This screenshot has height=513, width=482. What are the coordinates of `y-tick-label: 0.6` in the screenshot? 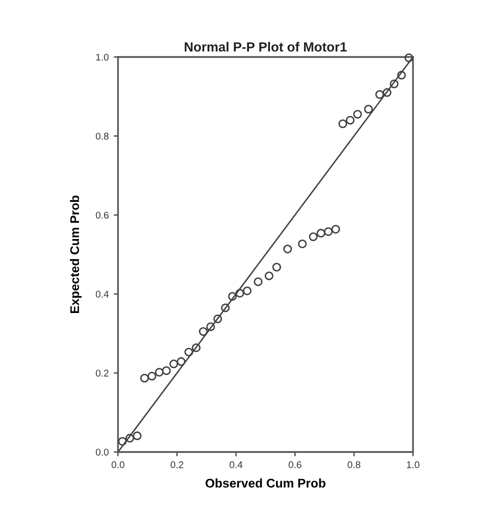 It's located at (102, 215).